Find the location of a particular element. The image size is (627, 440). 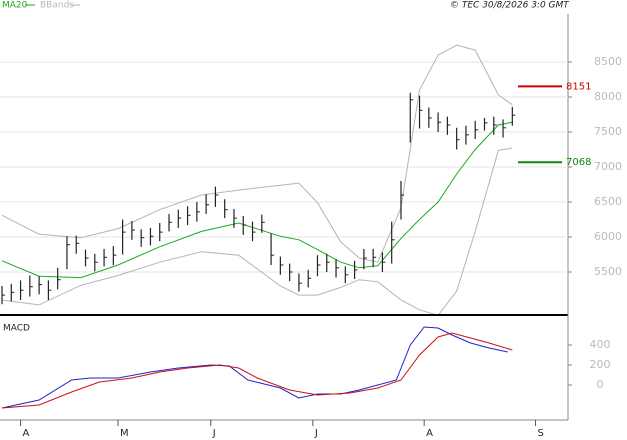

y-tick-label: 7500 is located at coordinates (608, 131).